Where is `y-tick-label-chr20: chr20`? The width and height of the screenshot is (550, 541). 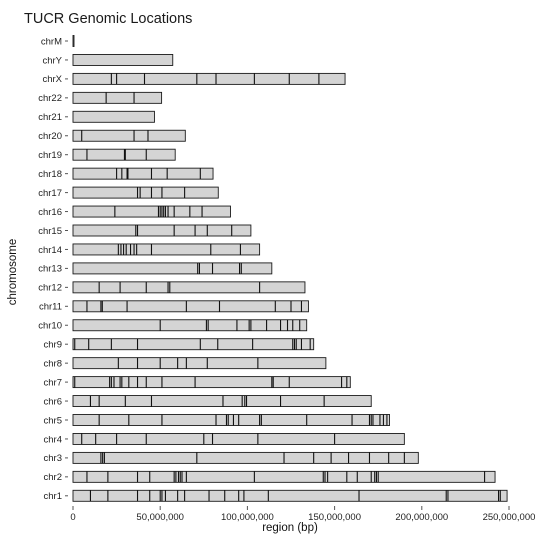
y-tick-label-chr20: chr20 is located at coordinates (50, 136).